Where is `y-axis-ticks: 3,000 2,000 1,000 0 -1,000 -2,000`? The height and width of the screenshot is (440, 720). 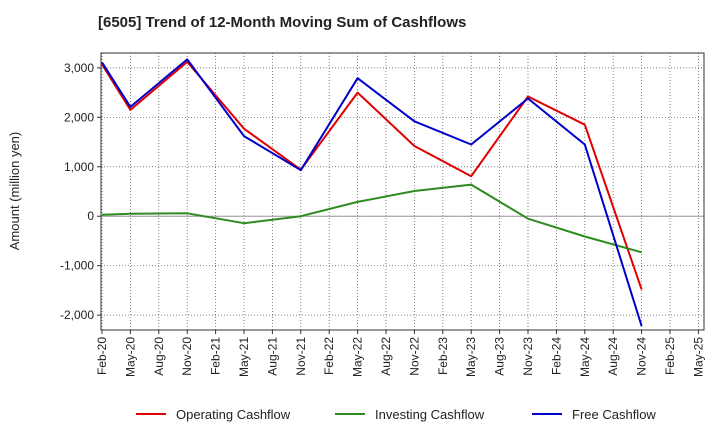 y-axis-ticks: 3,000 2,000 1,000 0 -1,000 -2,000 is located at coordinates (80, 191).